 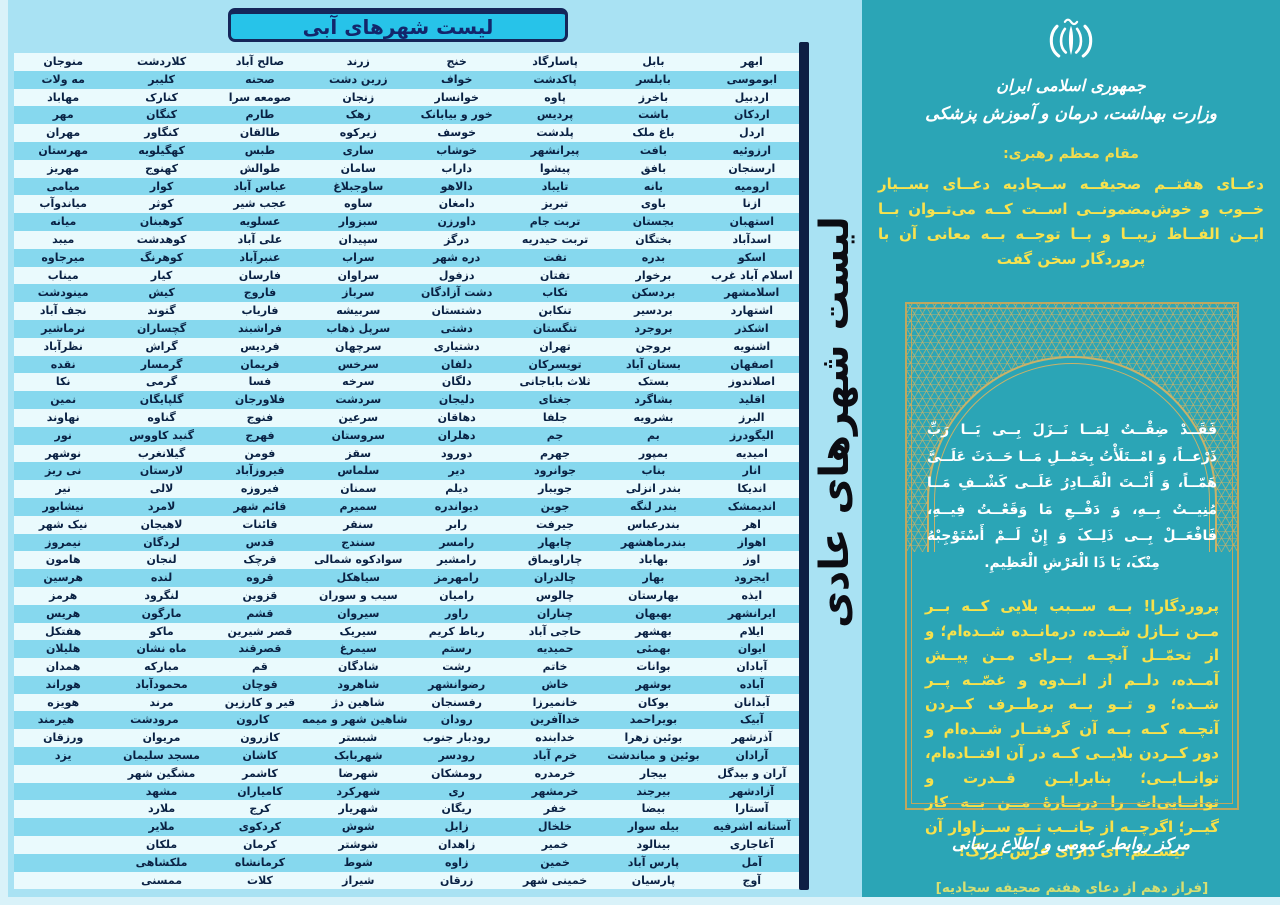 I want to click on city-cell: نیر, so click(x=63, y=489).